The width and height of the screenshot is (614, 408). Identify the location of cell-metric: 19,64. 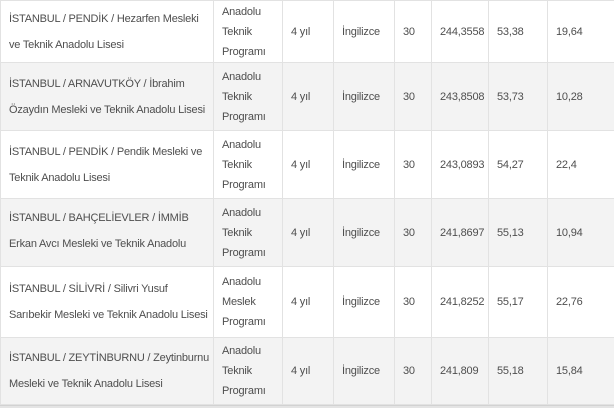
(580, 31).